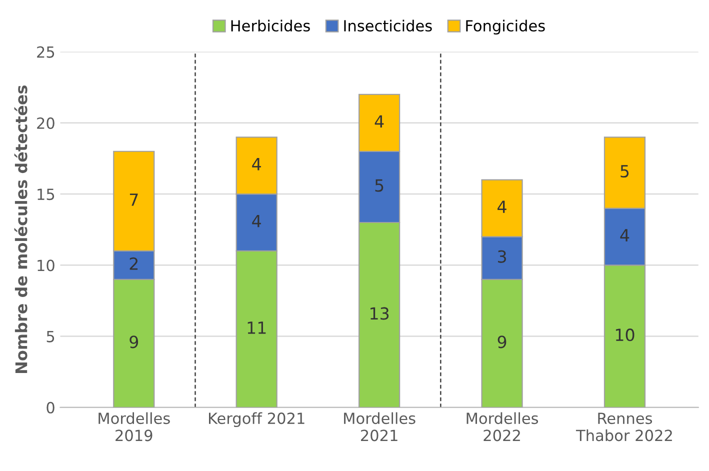 The height and width of the screenshot is (471, 709). I want to click on data-label: 7, so click(134, 200).